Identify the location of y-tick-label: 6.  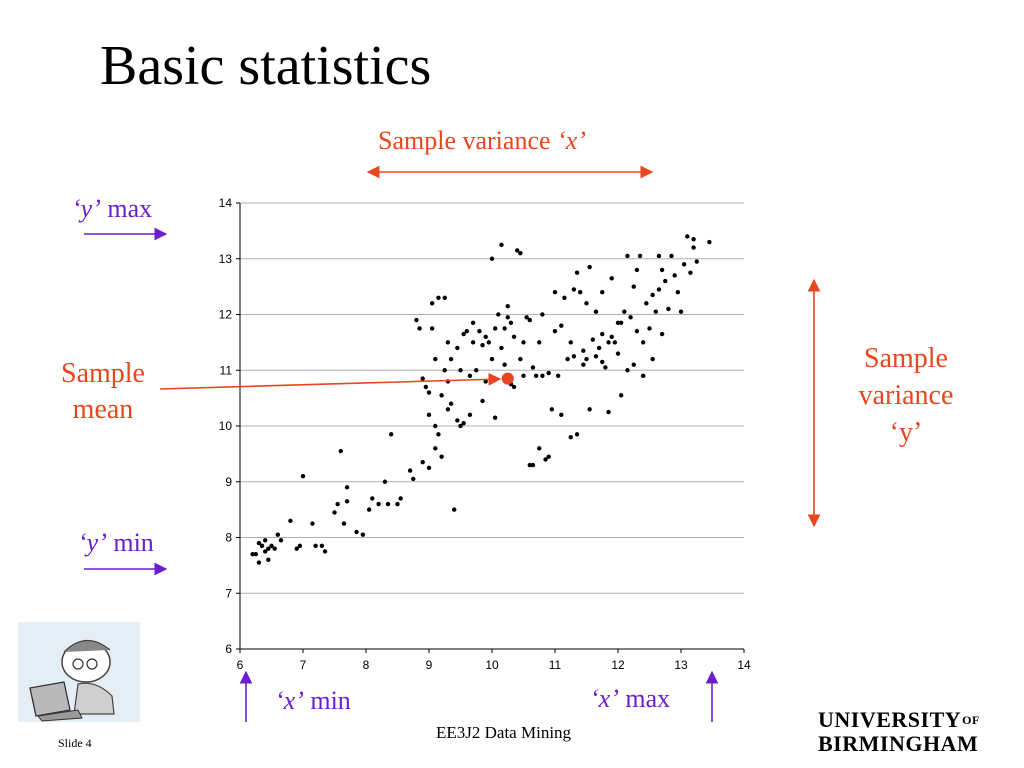
(228, 649).